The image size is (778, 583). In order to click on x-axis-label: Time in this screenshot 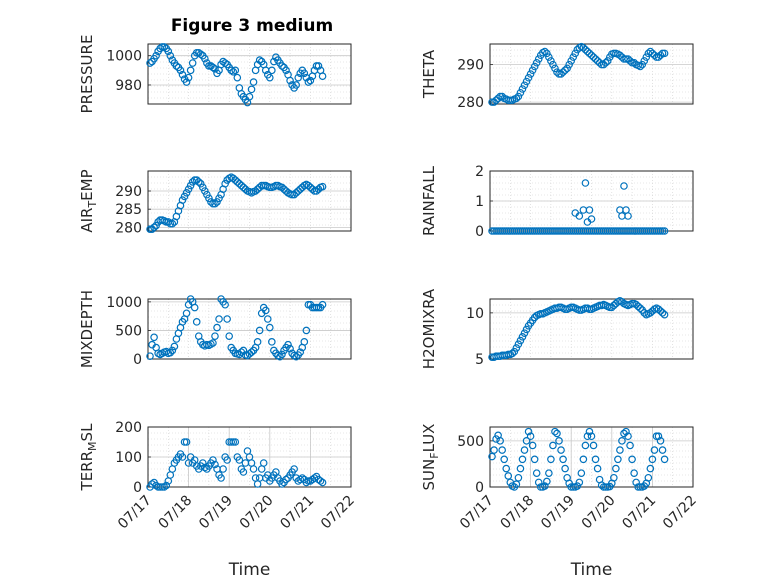, I will do `click(591, 570)`.